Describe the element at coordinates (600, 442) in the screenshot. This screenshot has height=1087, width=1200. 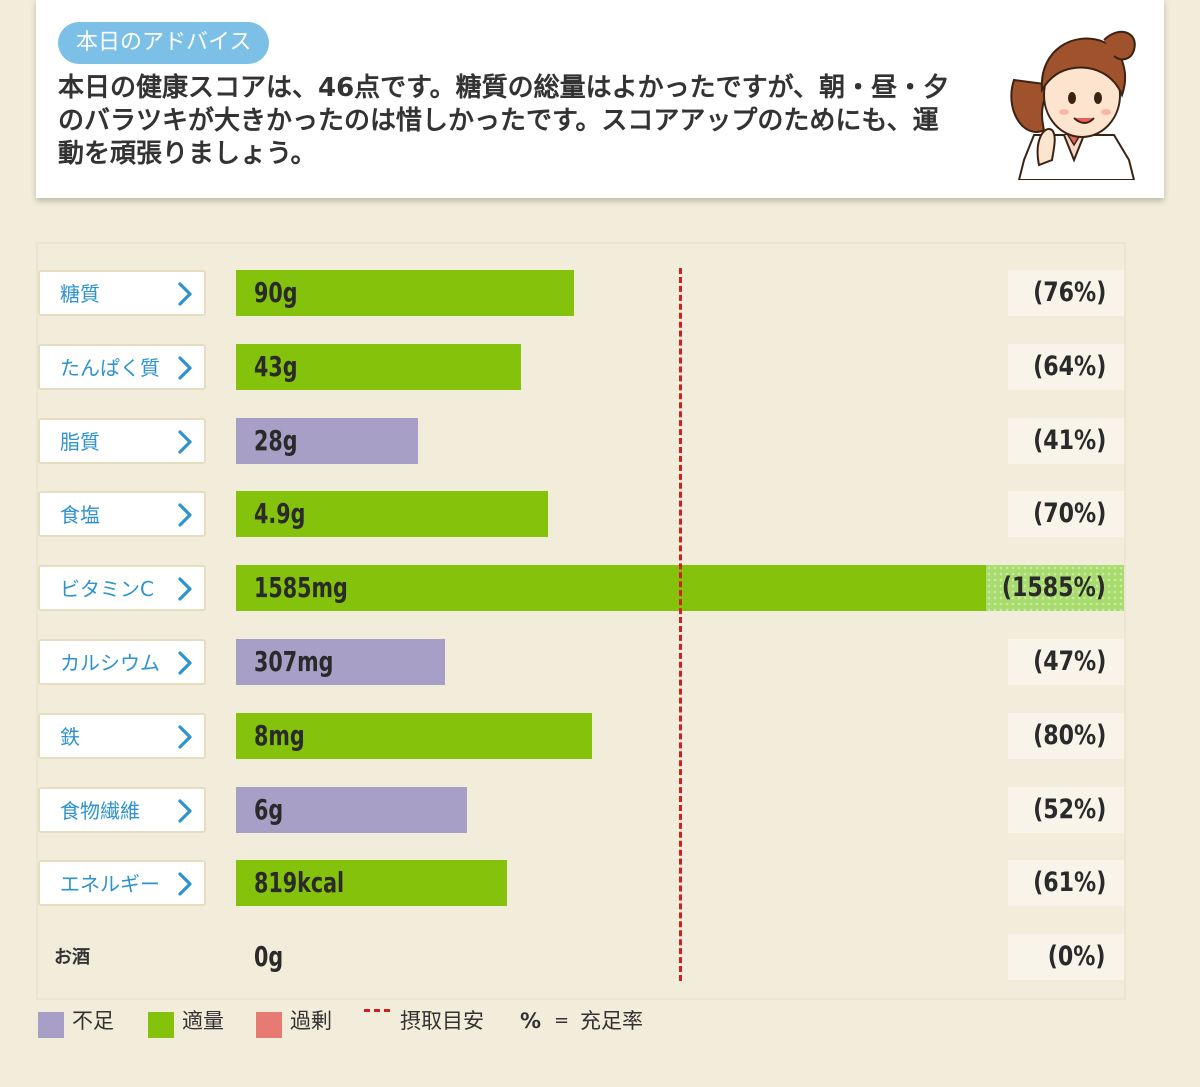
I see `chart-row: 脂質 28g (41%)` at that location.